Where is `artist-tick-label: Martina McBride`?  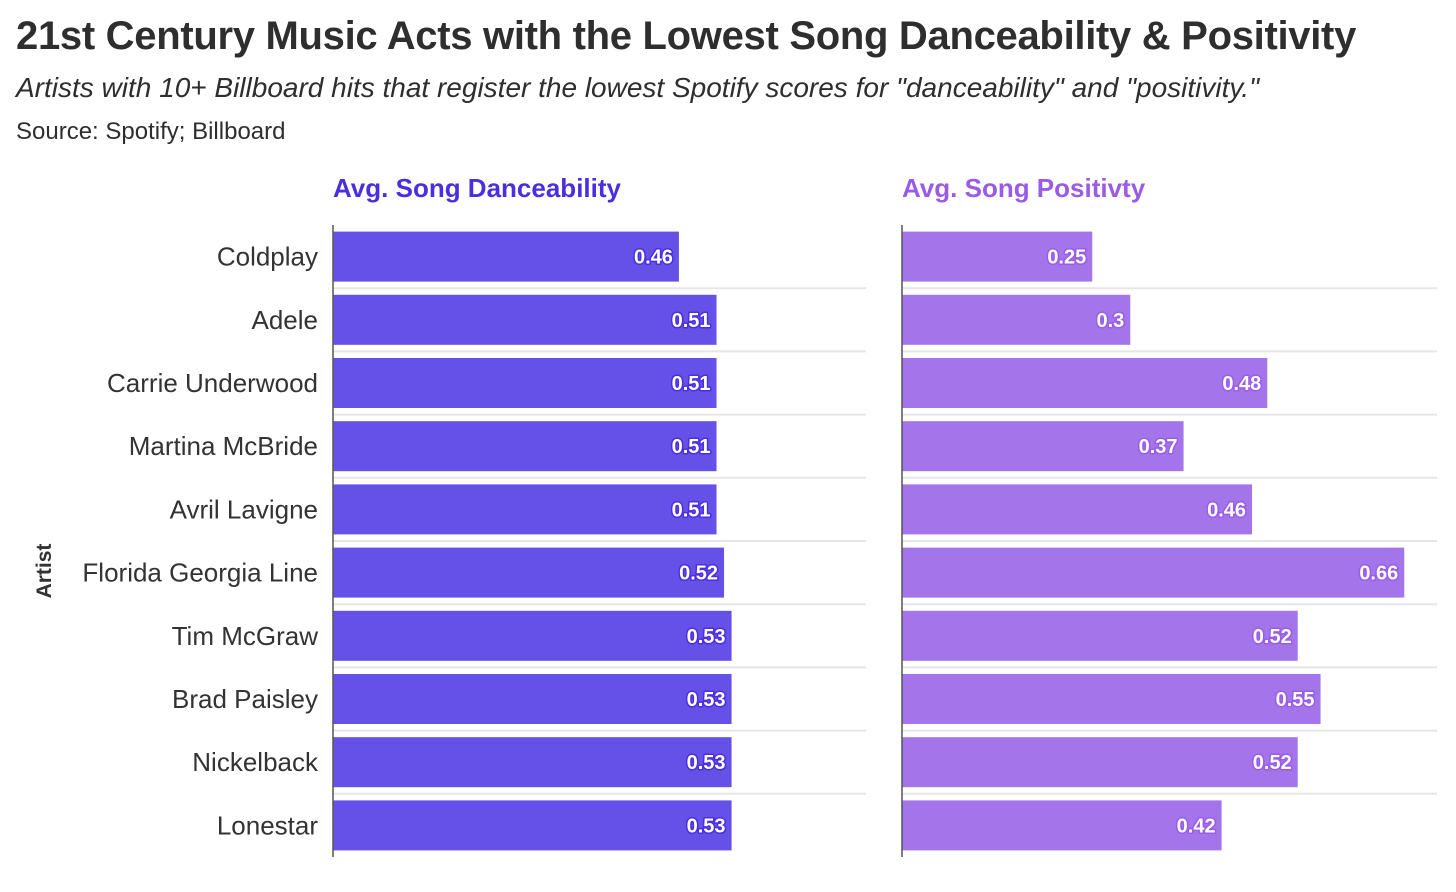
artist-tick-label: Martina McBride is located at coordinates (223, 446).